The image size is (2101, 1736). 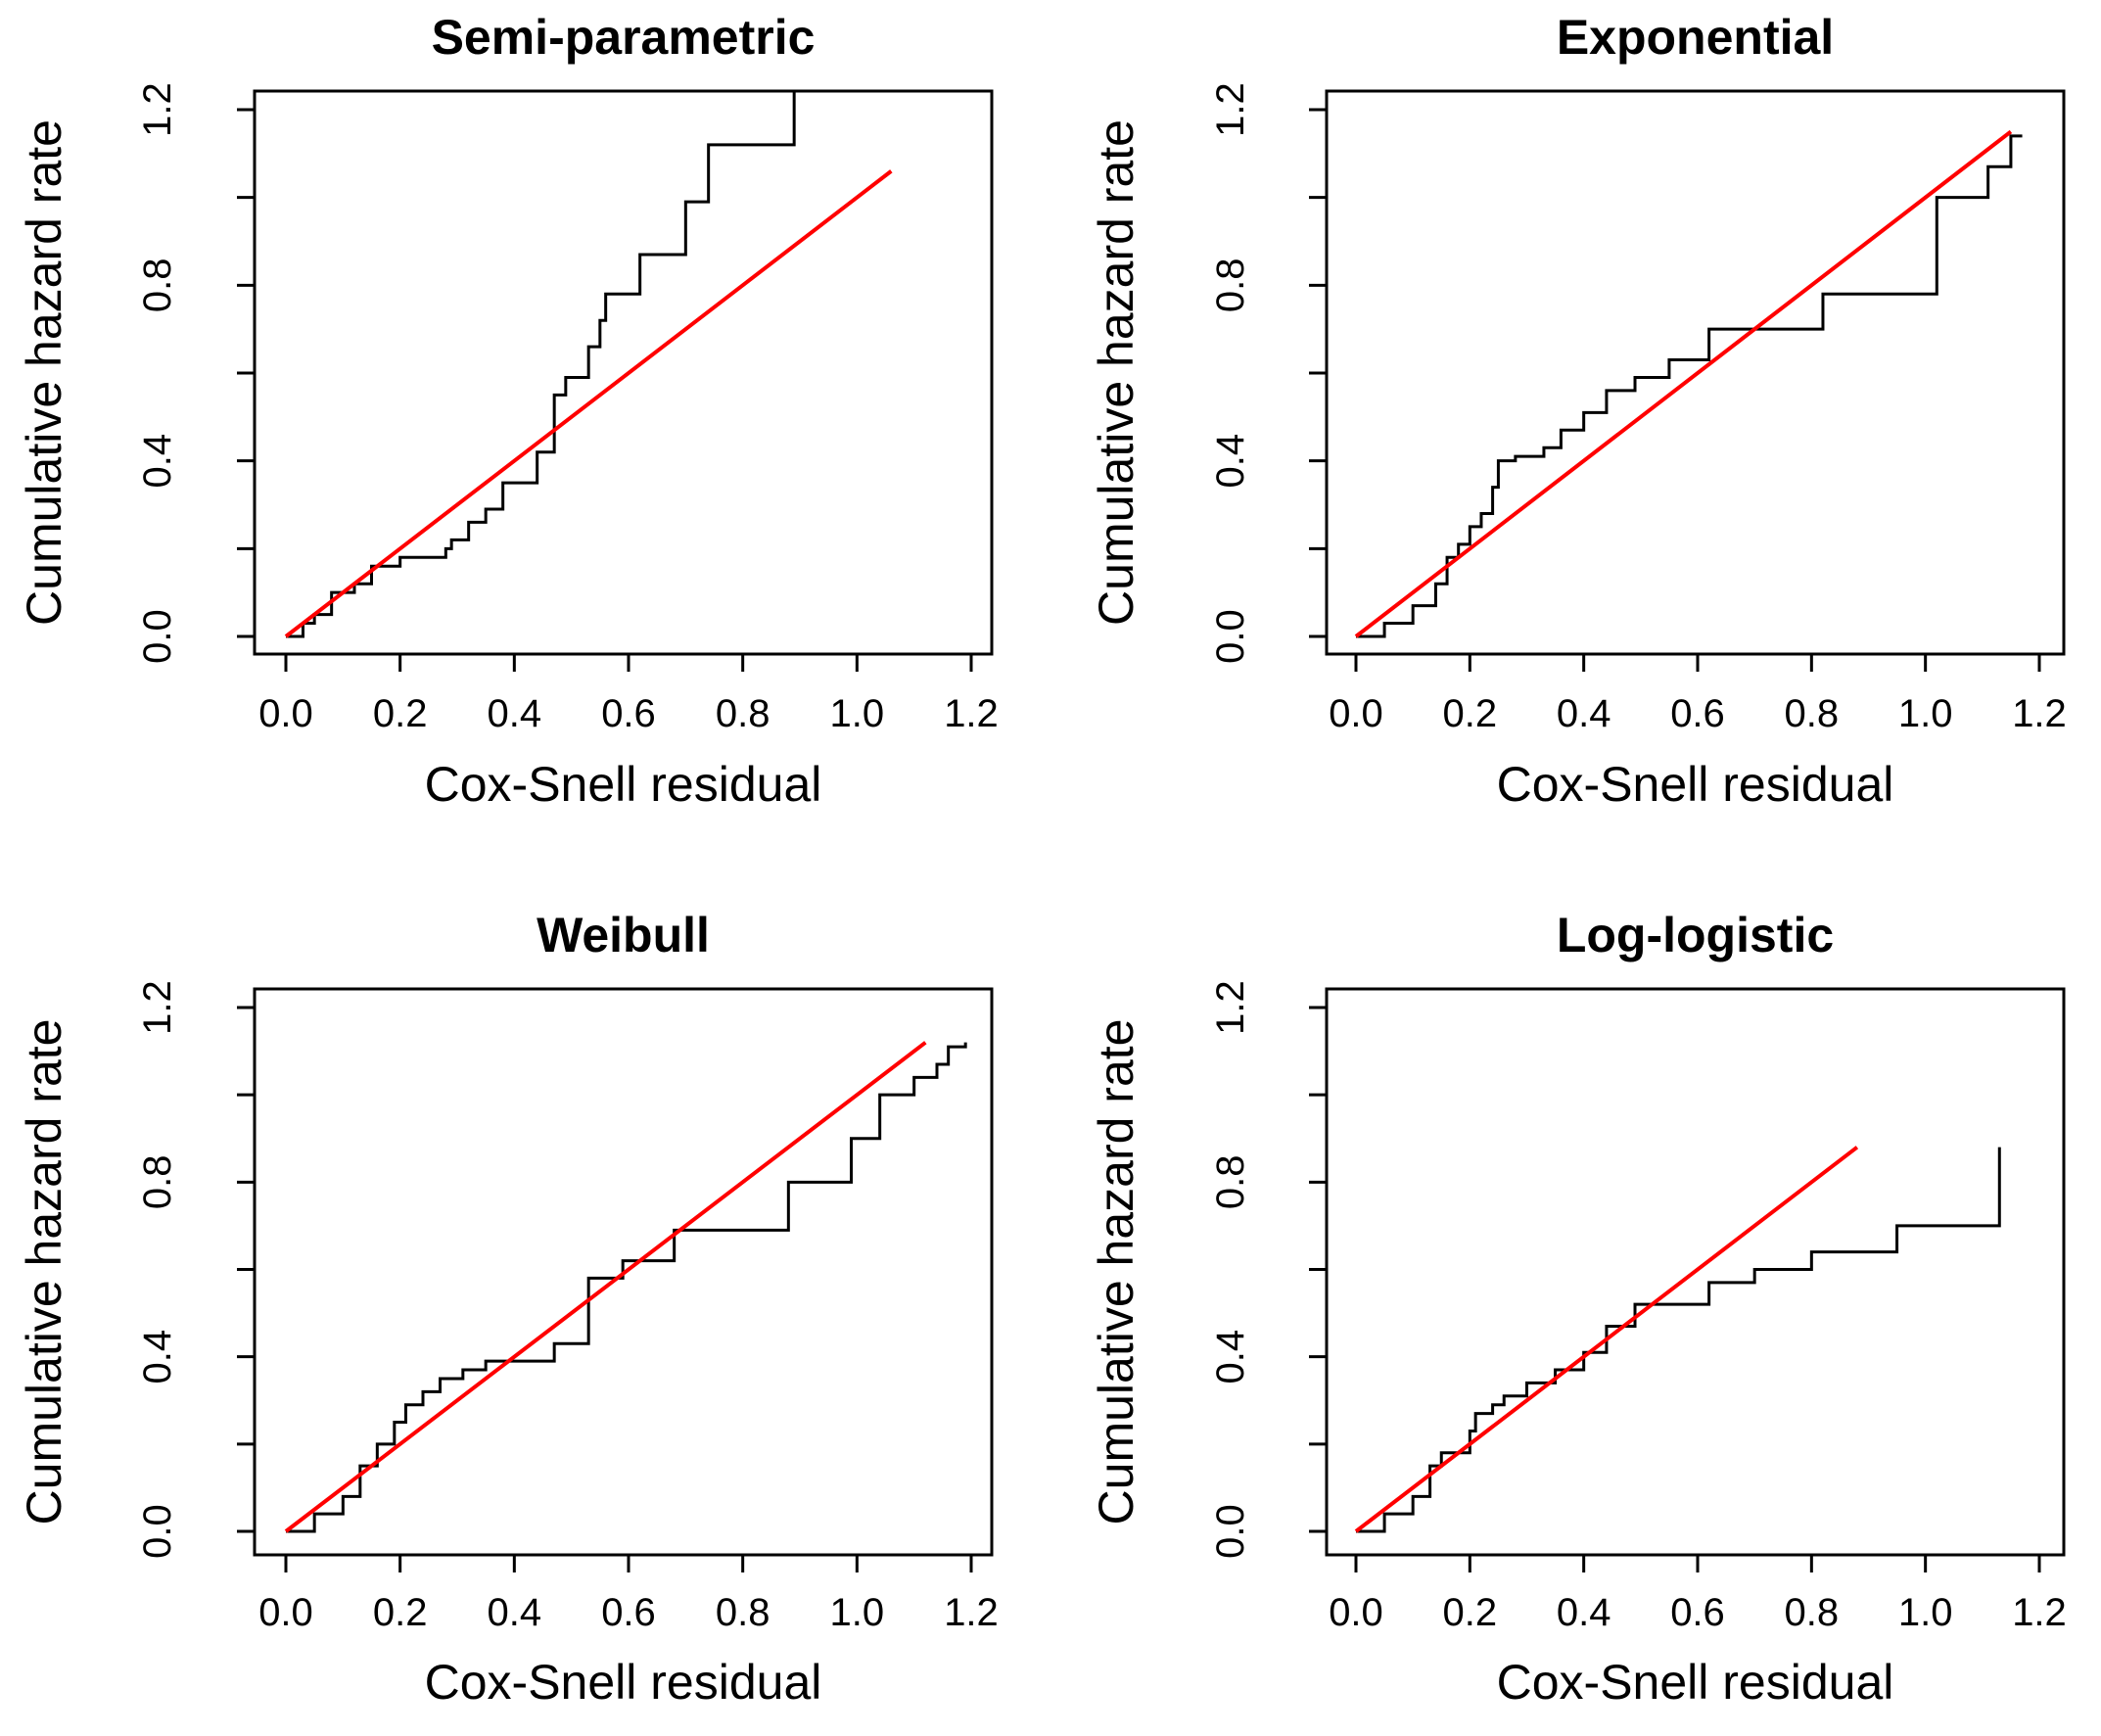 I want to click on chart-title: Exponential, so click(x=1695, y=37).